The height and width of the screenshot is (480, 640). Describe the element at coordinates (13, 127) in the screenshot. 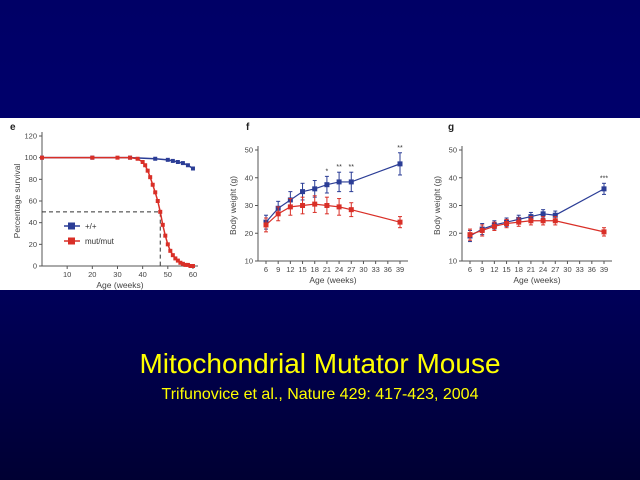

I see `panel-letter-e: e` at that location.